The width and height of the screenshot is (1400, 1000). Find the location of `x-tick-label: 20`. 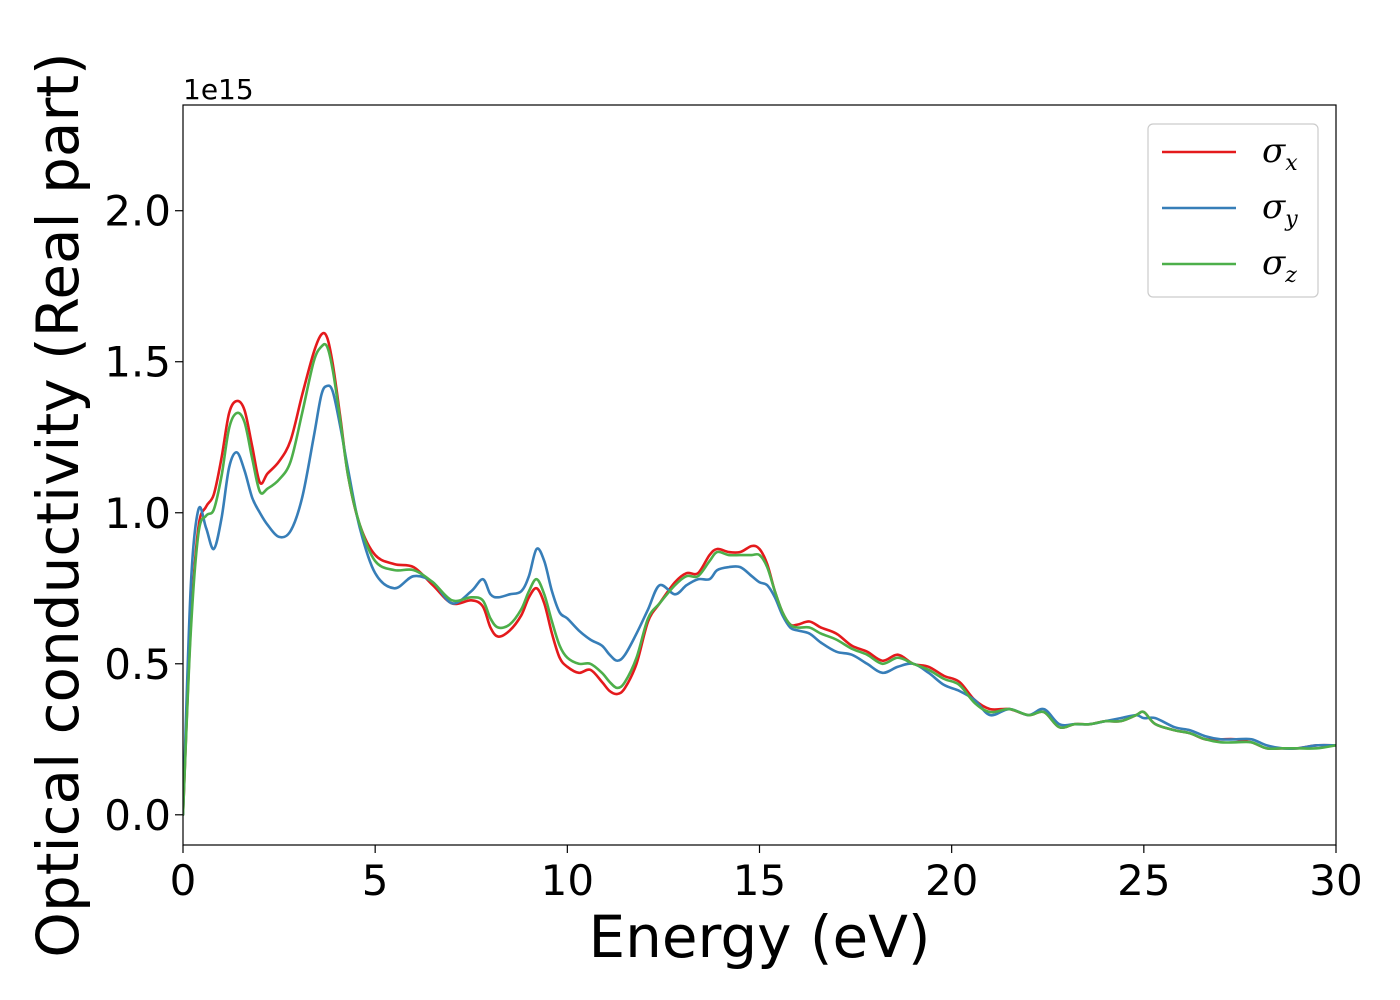

x-tick-label: 20 is located at coordinates (951, 880).